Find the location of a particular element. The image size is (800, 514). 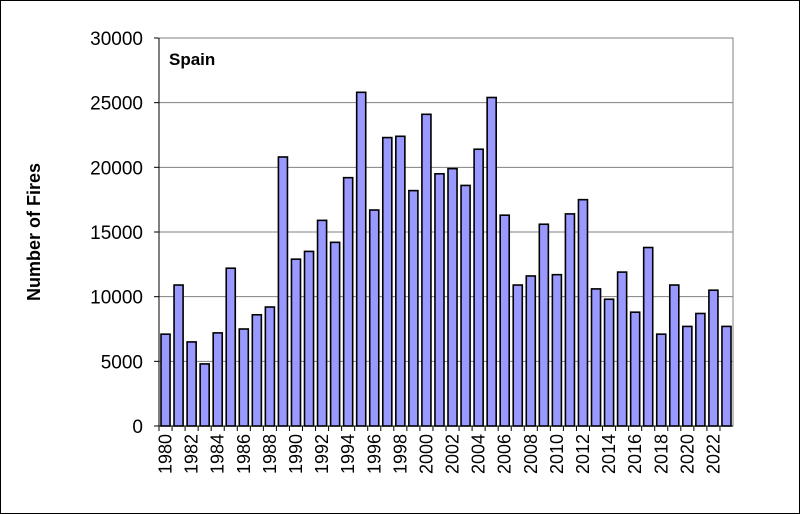

x-tick-label: 2016 is located at coordinates (635, 454).